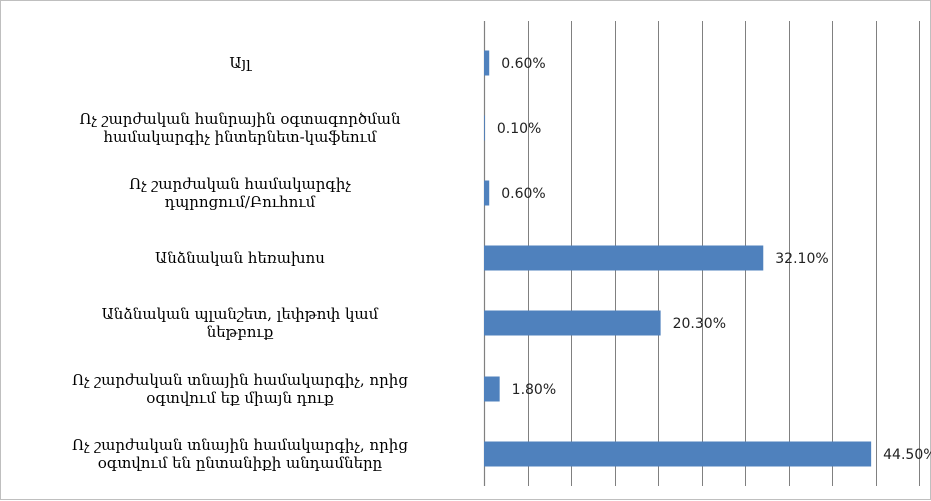  Describe the element at coordinates (240, 119) in the screenshot. I see `category-label-line: Ոչ շարժական հանրային օգտագործման` at that location.